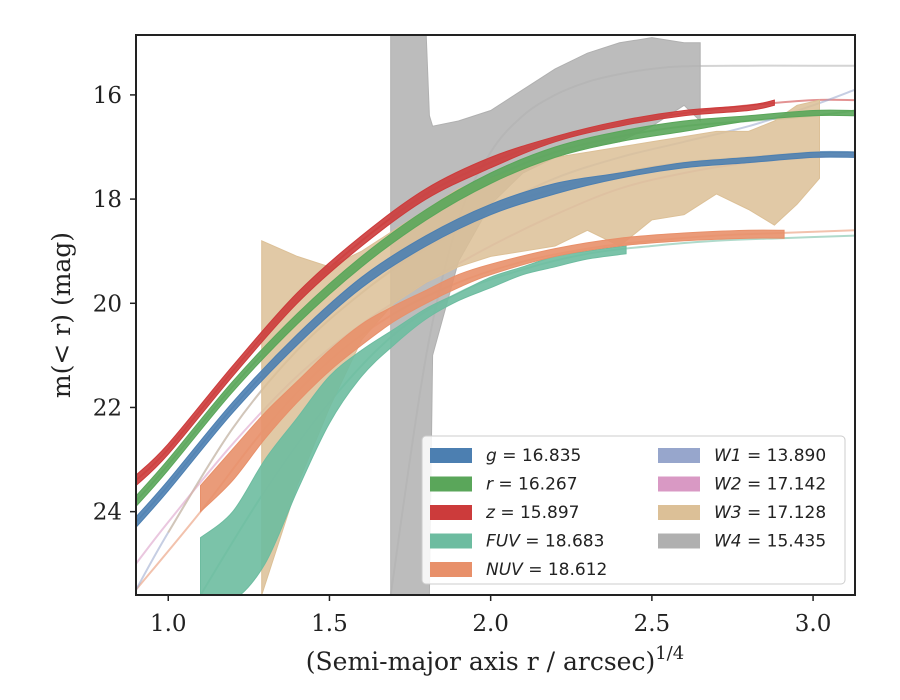 The width and height of the screenshot is (900, 700). Describe the element at coordinates (107, 408) in the screenshot. I see `y-tick-label: 22` at that location.